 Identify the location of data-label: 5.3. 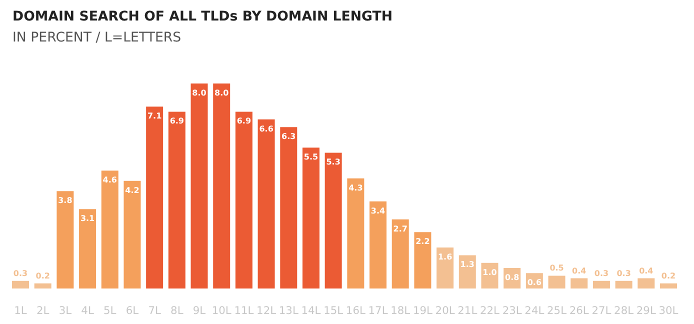
(333, 162).